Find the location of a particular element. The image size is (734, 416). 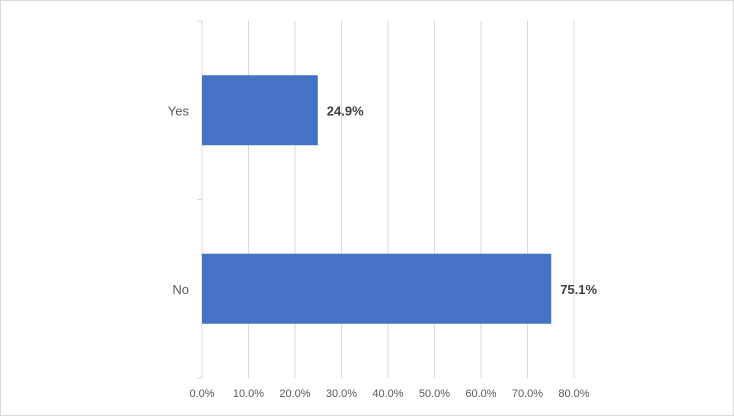

x-tick-label: 40.0% is located at coordinates (387, 394).